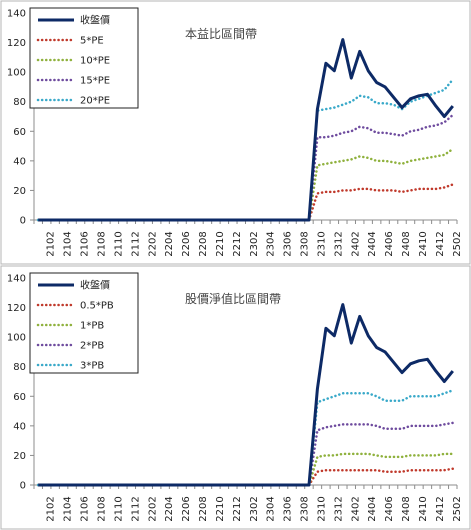 The image size is (471, 530). I want to click on legend-label: 0.5*PB, so click(97, 306).